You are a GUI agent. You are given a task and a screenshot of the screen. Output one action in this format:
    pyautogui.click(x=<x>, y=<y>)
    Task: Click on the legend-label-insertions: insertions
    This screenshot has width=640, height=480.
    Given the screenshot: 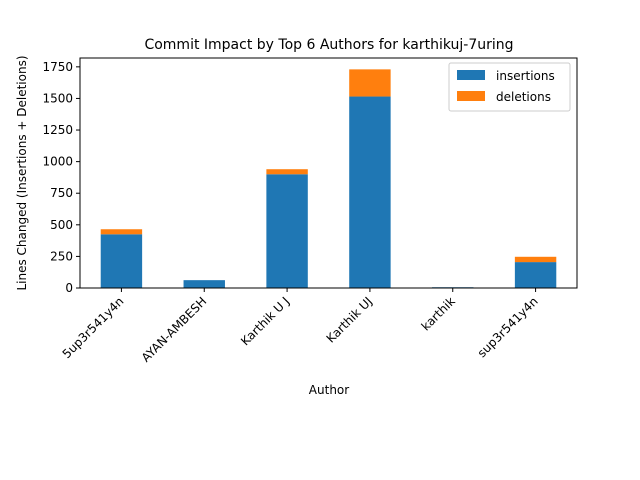 What is the action you would take?
    pyautogui.click(x=525, y=76)
    